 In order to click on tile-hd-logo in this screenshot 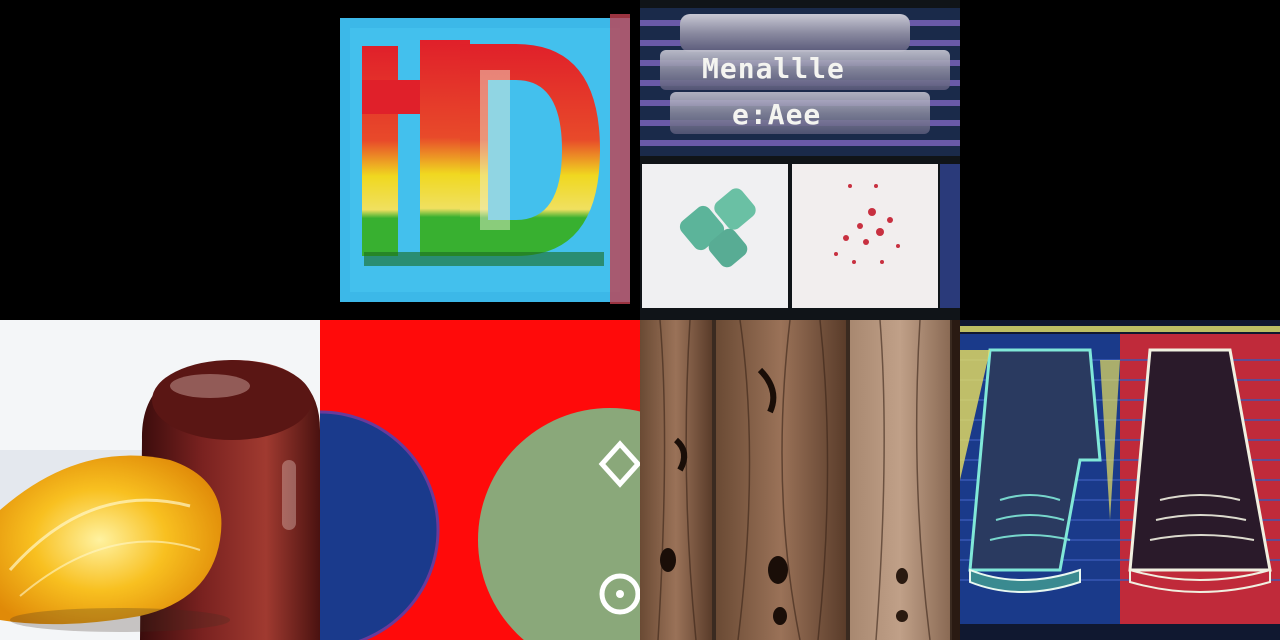, I will do `click(480, 160)`.